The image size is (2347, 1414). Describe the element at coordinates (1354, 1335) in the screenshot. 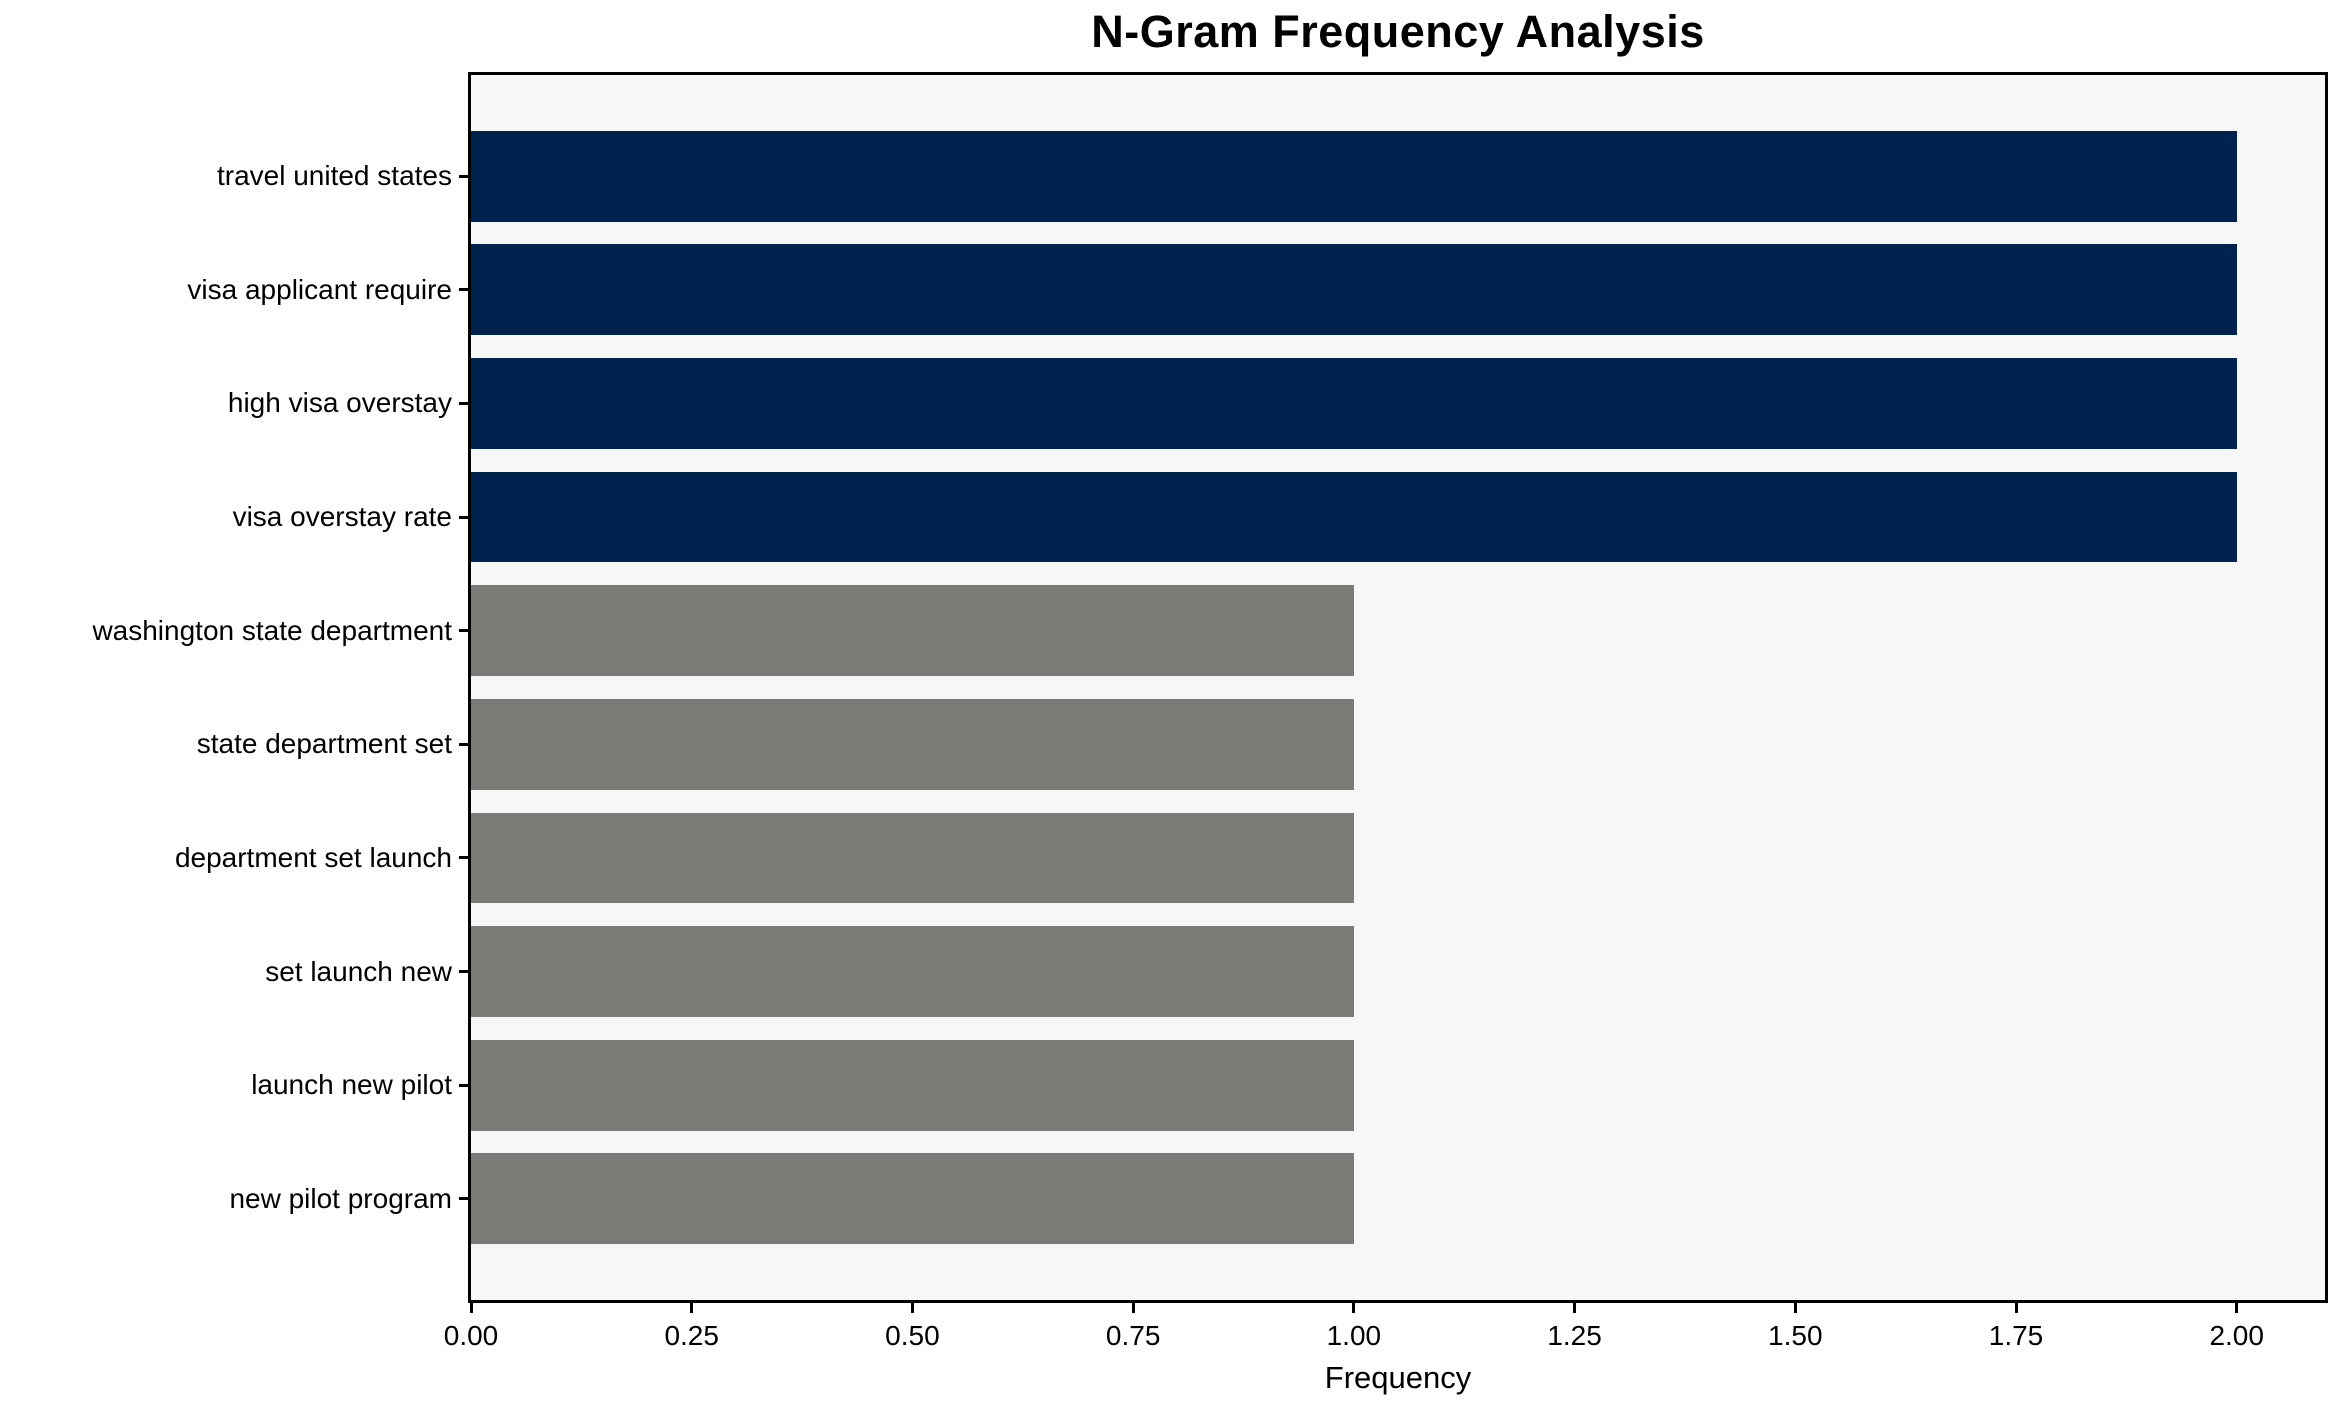

I see `x-tick-label: 1.00` at that location.